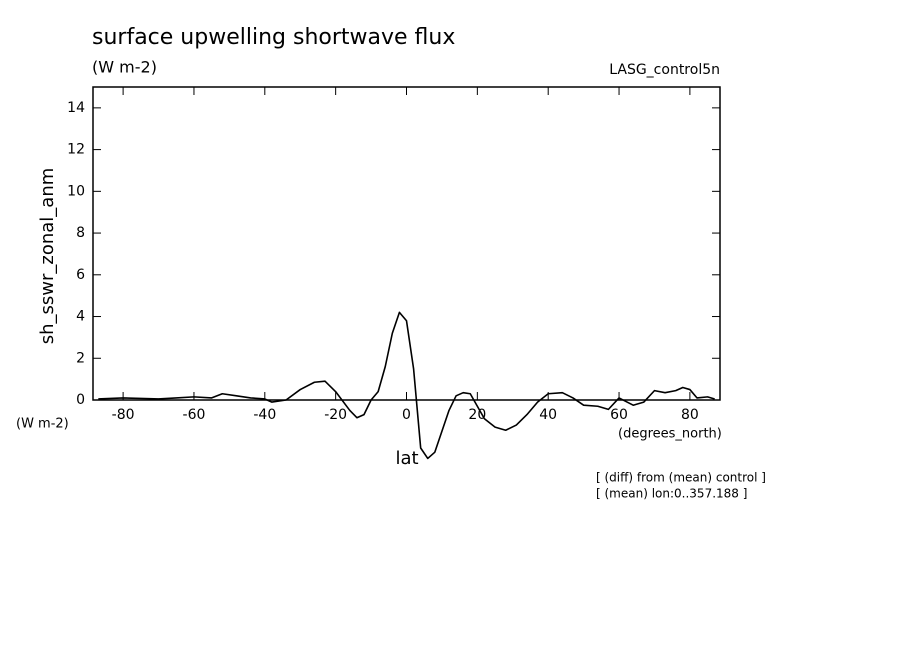  I want to click on y-tick-label: 12, so click(76, 150).